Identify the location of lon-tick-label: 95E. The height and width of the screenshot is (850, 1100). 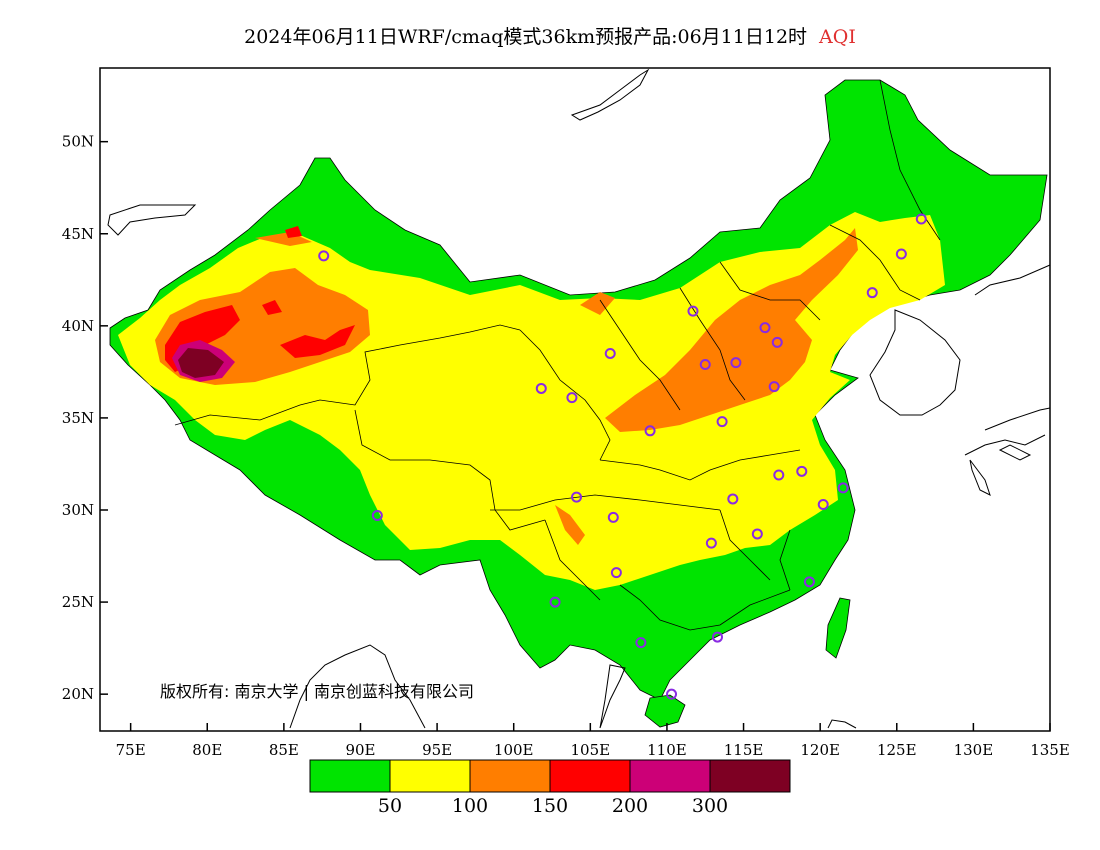
(437, 750).